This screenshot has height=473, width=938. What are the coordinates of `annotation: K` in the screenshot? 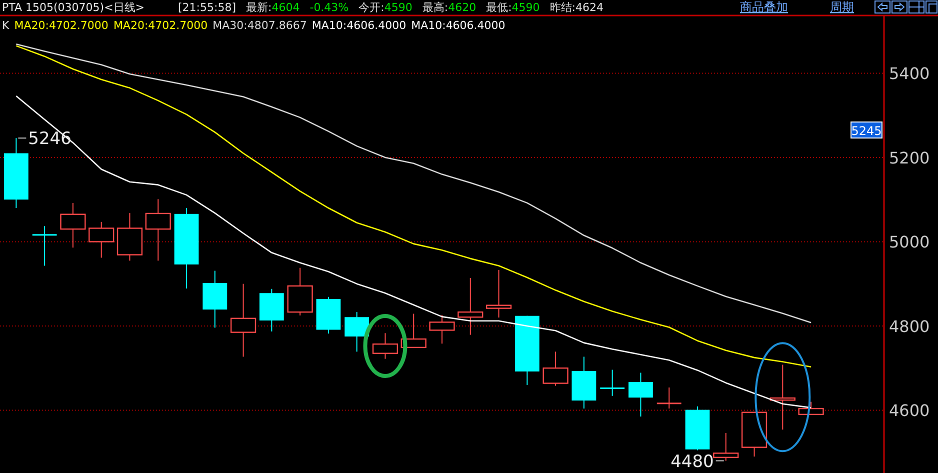 It's located at (6, 25).